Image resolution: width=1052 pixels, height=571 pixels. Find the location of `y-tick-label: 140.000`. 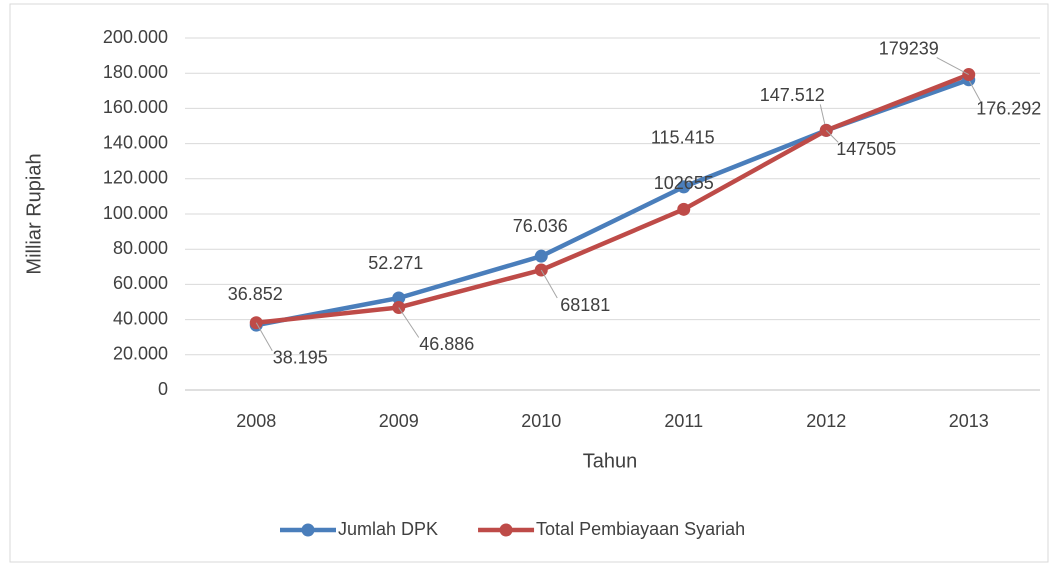

y-tick-label: 140.000 is located at coordinates (135, 142).